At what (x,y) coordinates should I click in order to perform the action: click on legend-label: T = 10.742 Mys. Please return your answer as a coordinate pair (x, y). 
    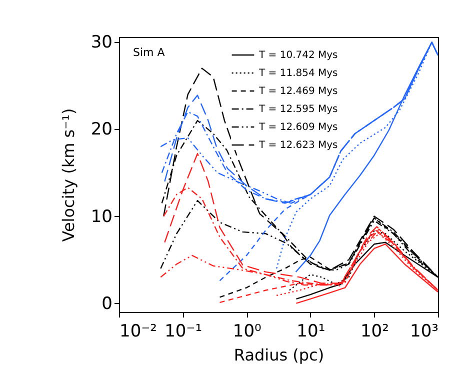
    Looking at the image, I should click on (298, 55).